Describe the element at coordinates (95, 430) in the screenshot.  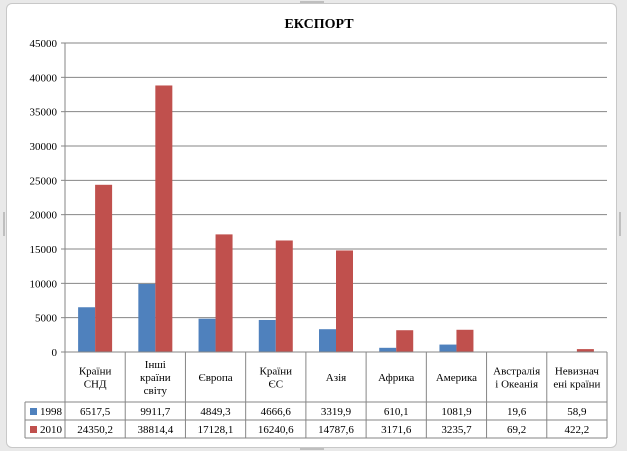
I see `data-label: 24350,2` at that location.